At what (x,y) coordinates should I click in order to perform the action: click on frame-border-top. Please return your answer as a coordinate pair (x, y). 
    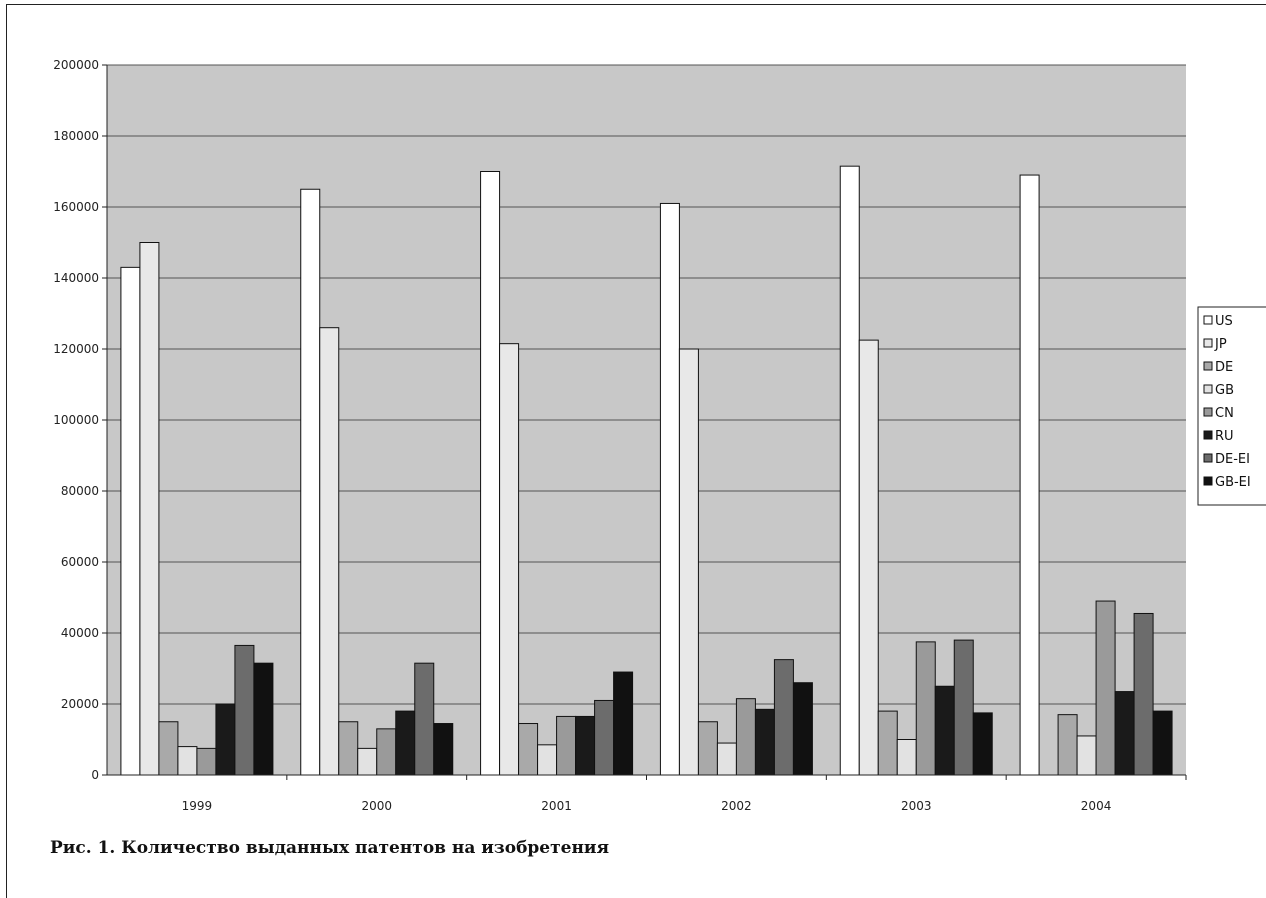
    Looking at the image, I should click on (636, 4).